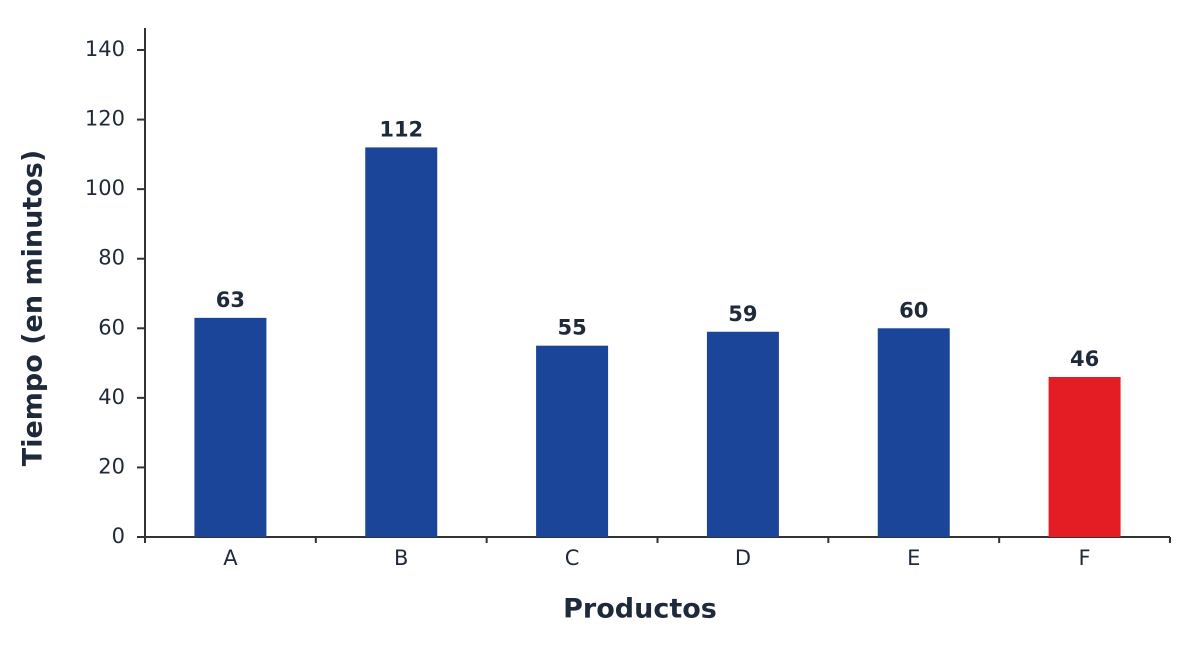 The height and width of the screenshot is (650, 1200). What do you see at coordinates (230, 558) in the screenshot?
I see `x-tick-label: A` at bounding box center [230, 558].